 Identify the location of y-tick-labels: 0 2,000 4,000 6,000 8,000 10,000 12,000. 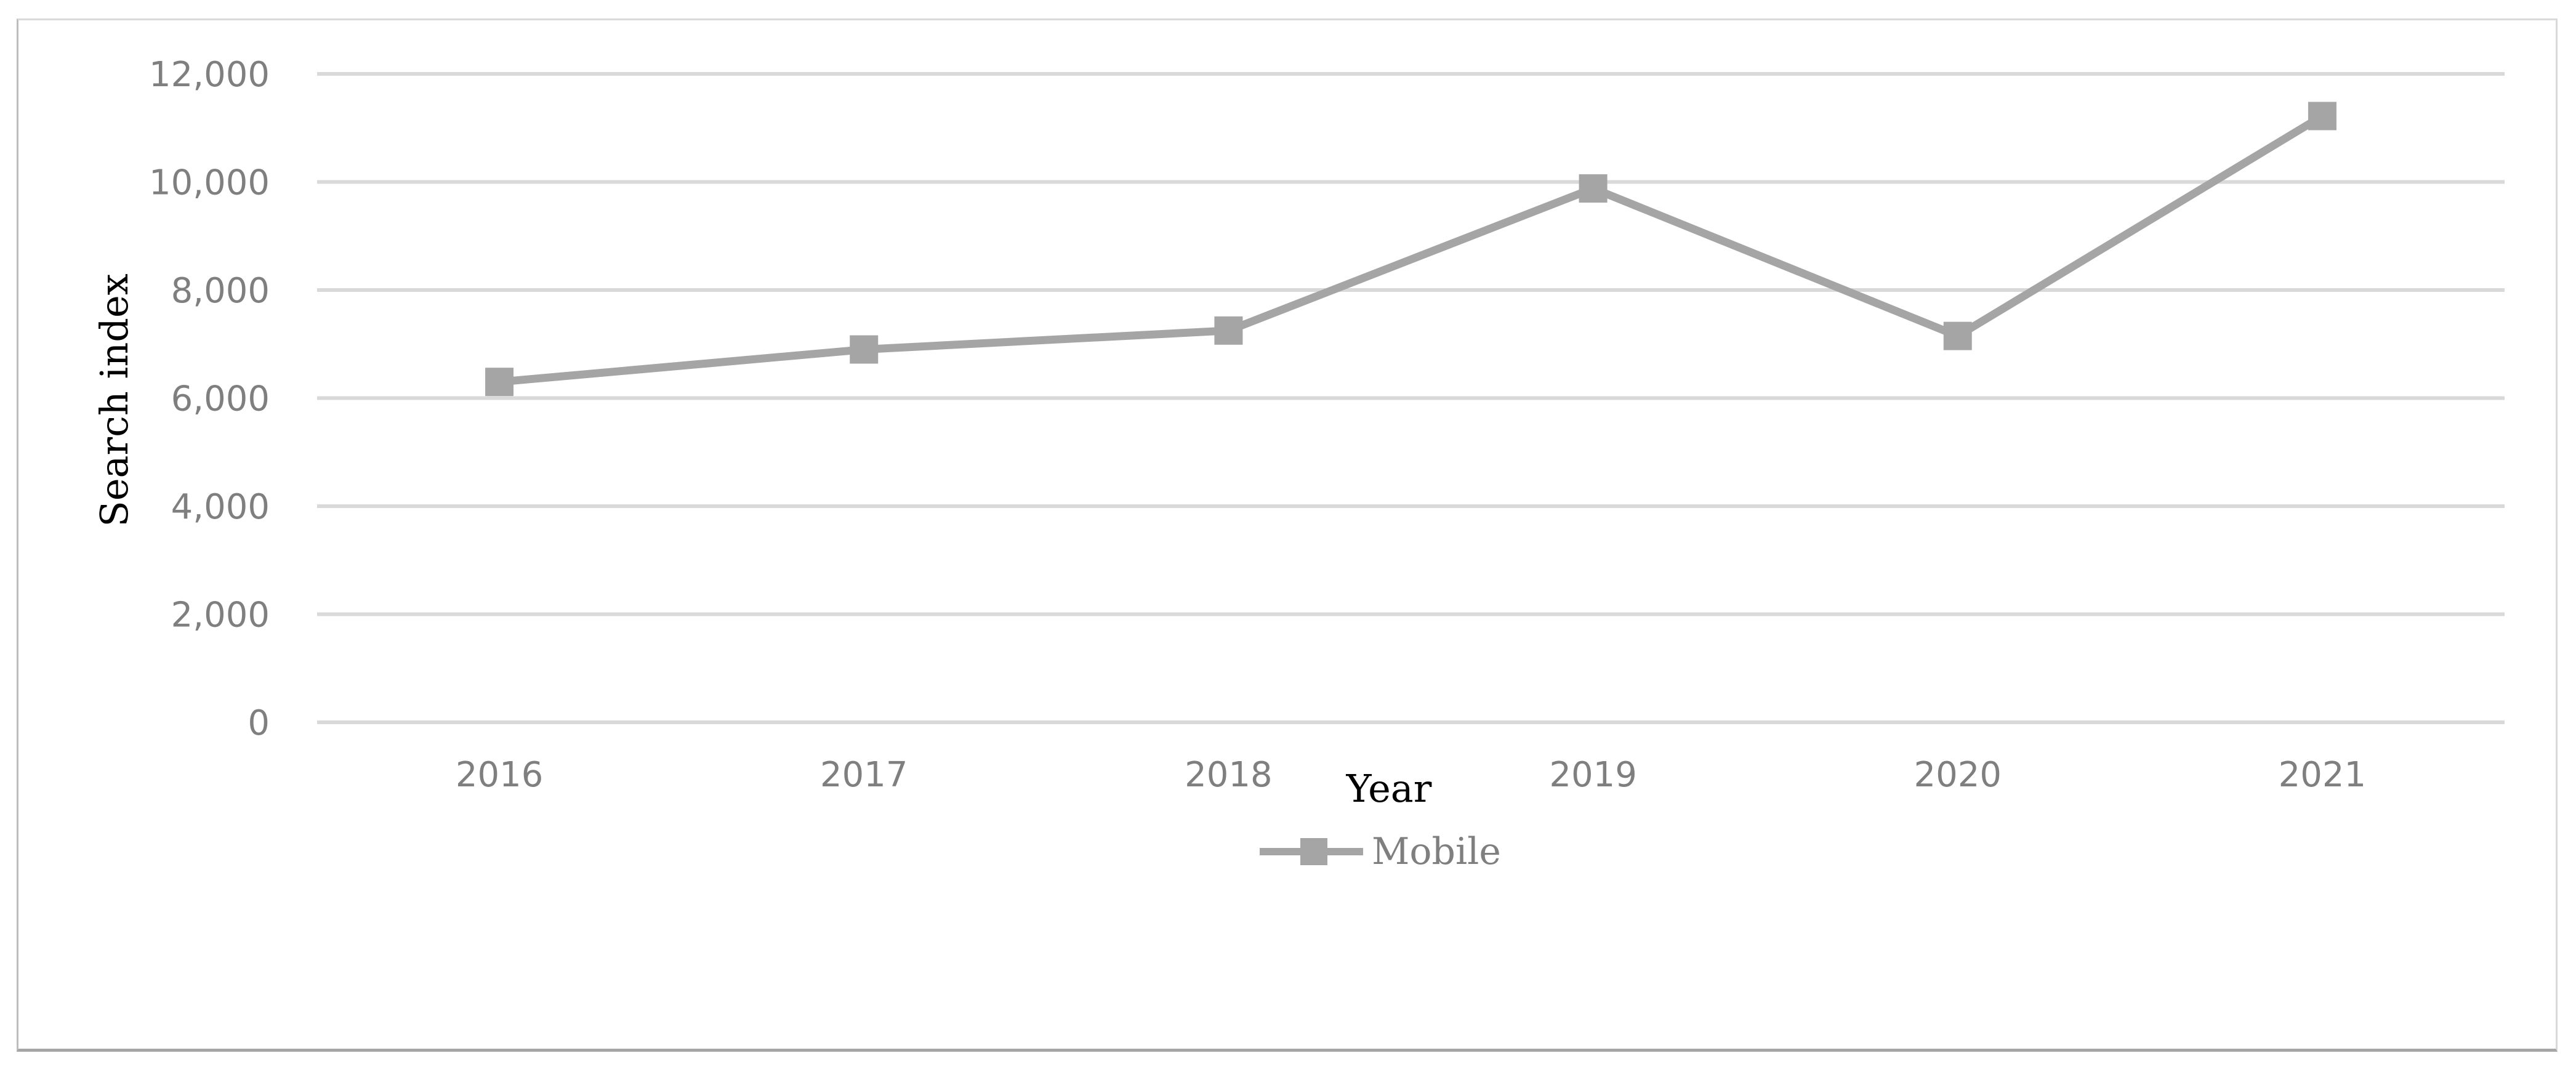
(209, 399).